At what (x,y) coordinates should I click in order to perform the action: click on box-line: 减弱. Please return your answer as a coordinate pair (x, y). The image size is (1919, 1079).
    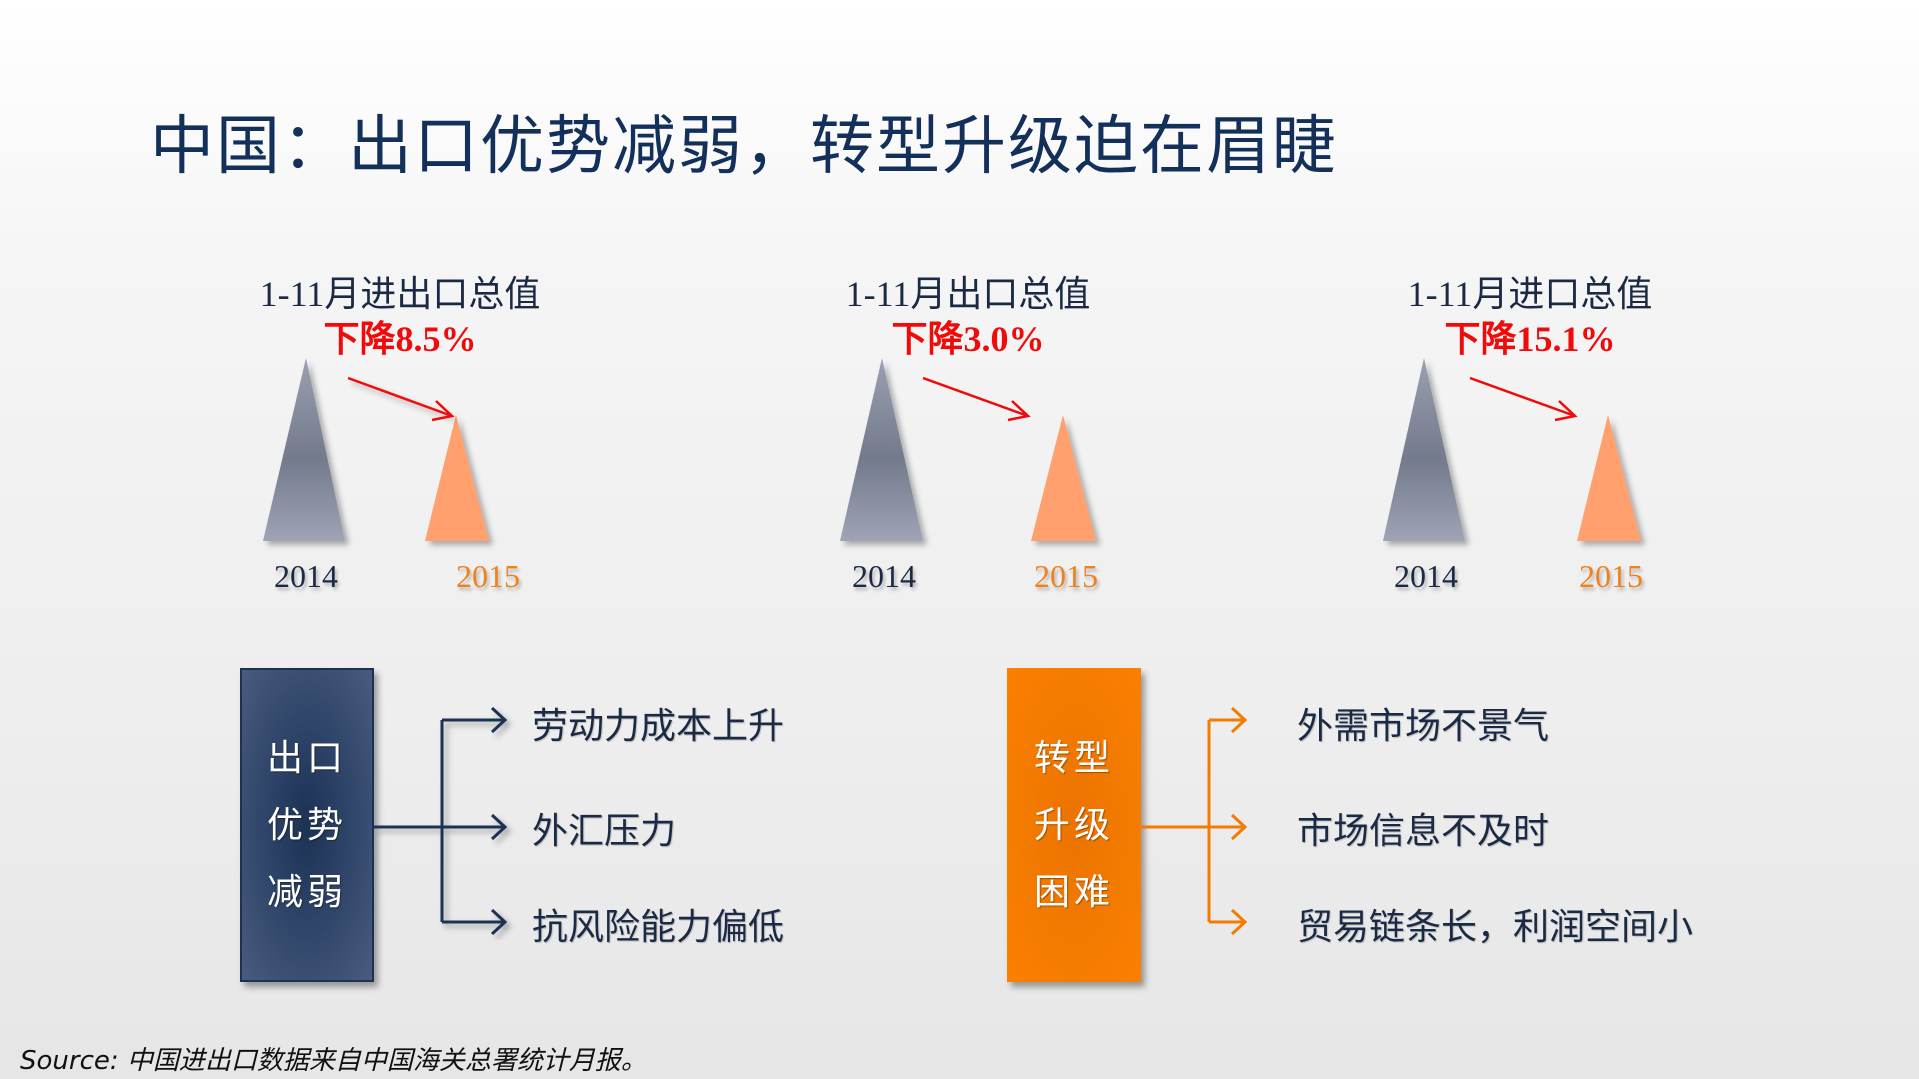
    Looking at the image, I should click on (306, 892).